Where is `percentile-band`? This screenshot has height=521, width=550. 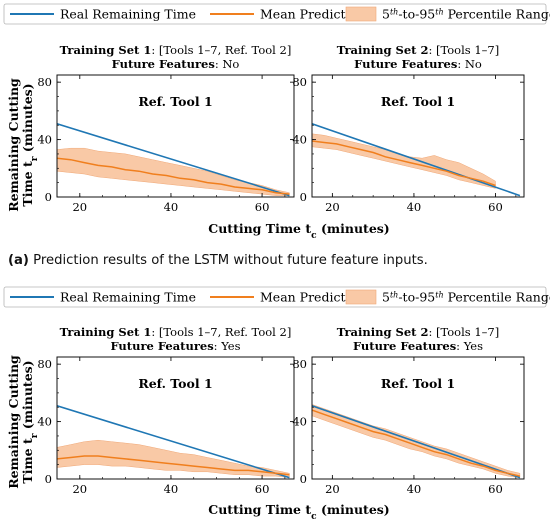 percentile-band is located at coordinates (173, 458).